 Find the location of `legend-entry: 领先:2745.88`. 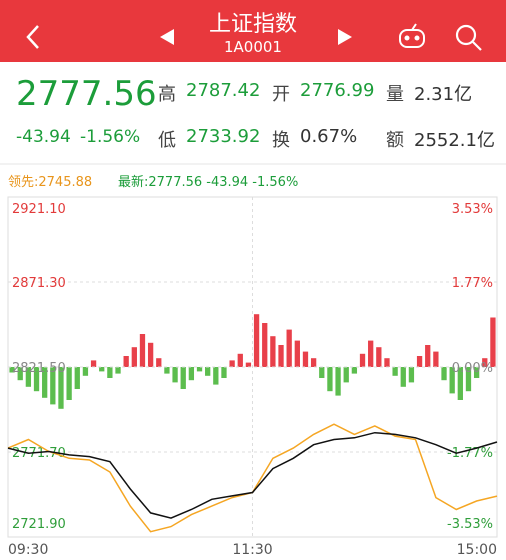

legend-entry: 领先:2745.88 is located at coordinates (50, 182).